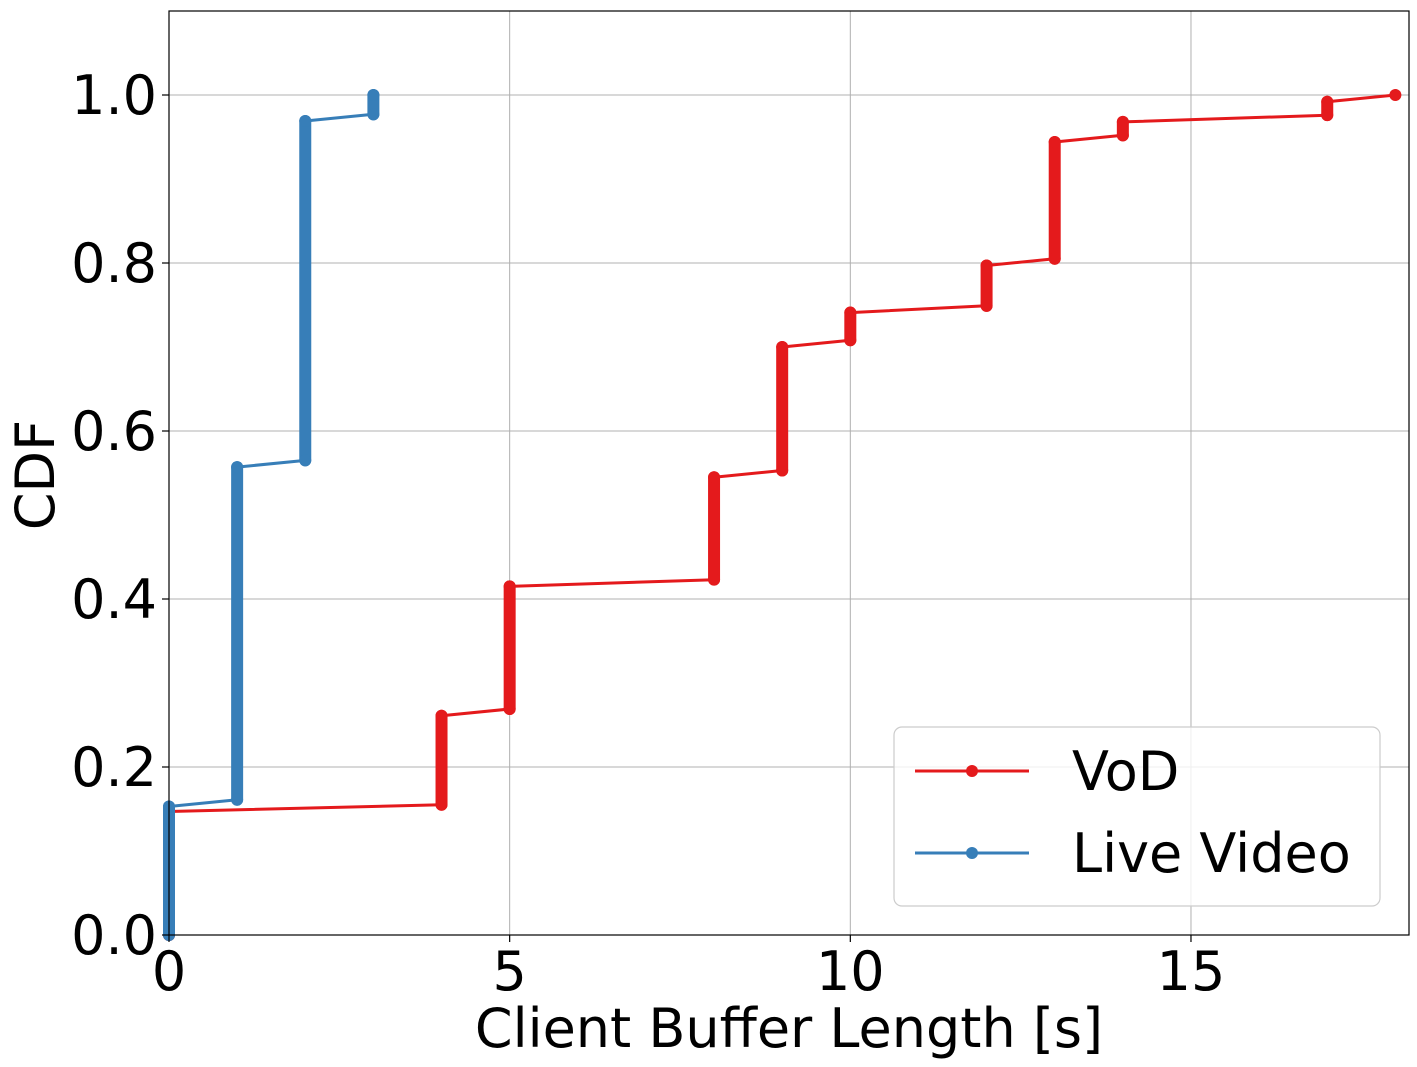 Image resolution: width=1417 pixels, height=1067 pixels. I want to click on y-tick-label: 0.0, so click(114, 935).